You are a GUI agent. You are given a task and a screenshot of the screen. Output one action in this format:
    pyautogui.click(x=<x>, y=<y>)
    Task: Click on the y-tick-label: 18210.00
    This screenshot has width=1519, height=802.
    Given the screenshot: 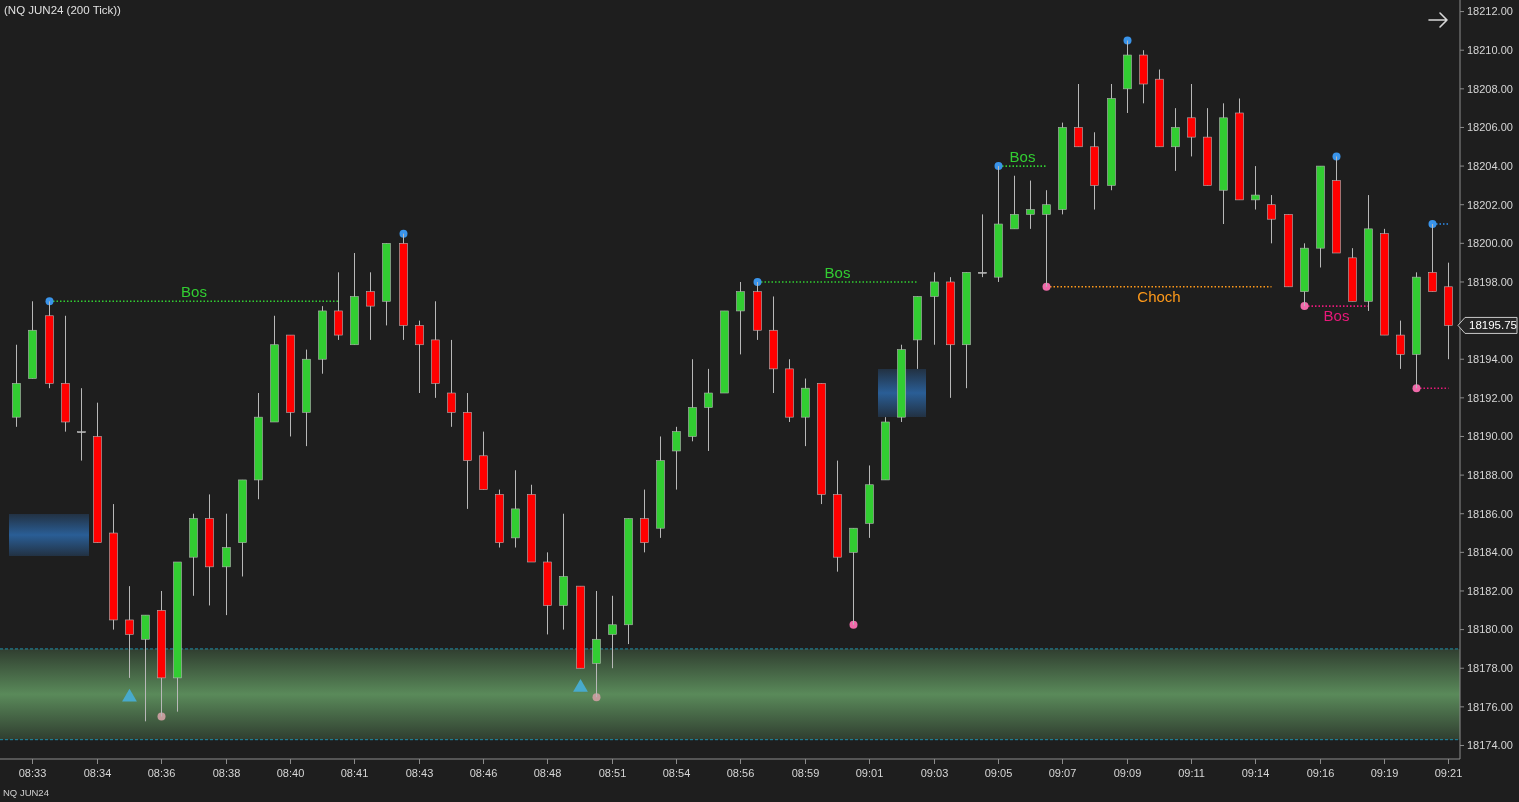 What is the action you would take?
    pyautogui.click(x=1490, y=50)
    